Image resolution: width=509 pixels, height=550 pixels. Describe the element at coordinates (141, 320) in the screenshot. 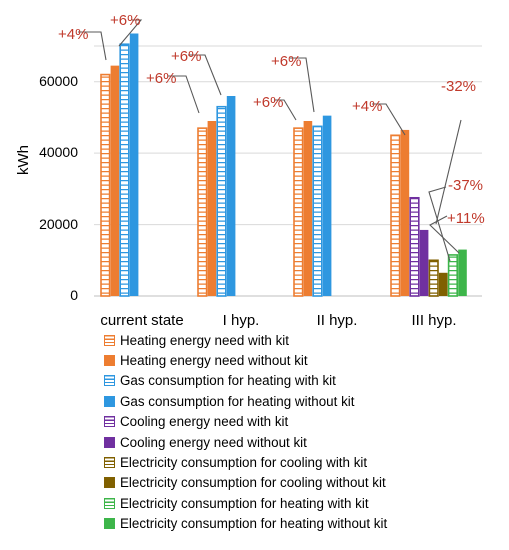

I see `category-label: current state` at that location.